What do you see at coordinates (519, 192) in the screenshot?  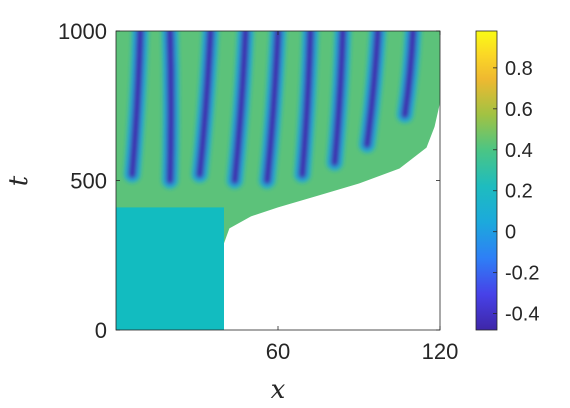 I see `colorbar-tick-label: 0.2` at bounding box center [519, 192].